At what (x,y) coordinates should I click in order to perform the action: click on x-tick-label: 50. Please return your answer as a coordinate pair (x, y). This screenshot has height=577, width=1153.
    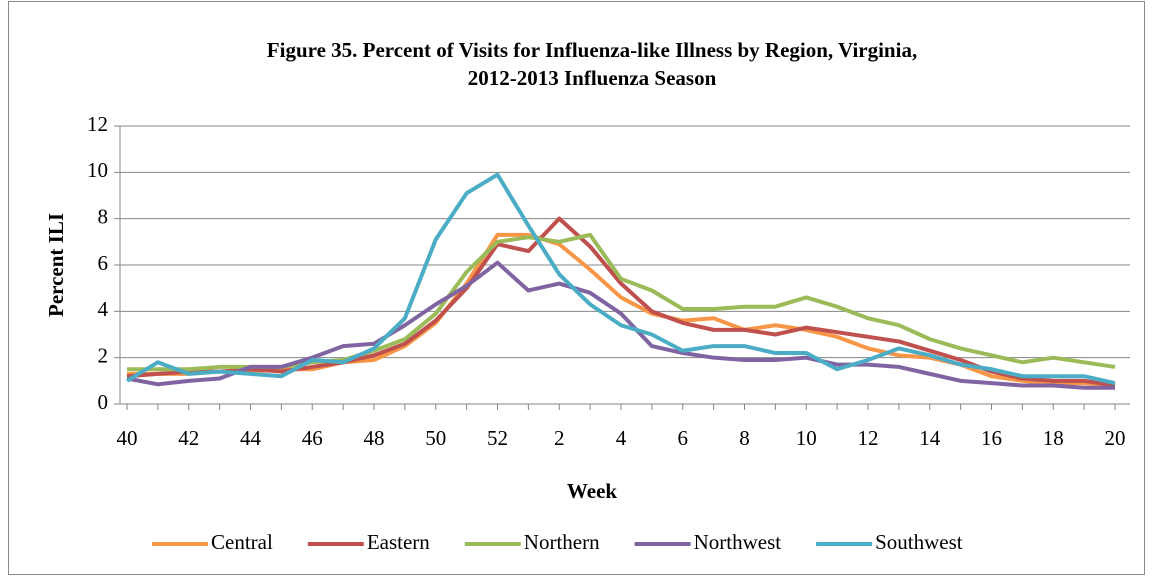
    Looking at the image, I should click on (435, 438).